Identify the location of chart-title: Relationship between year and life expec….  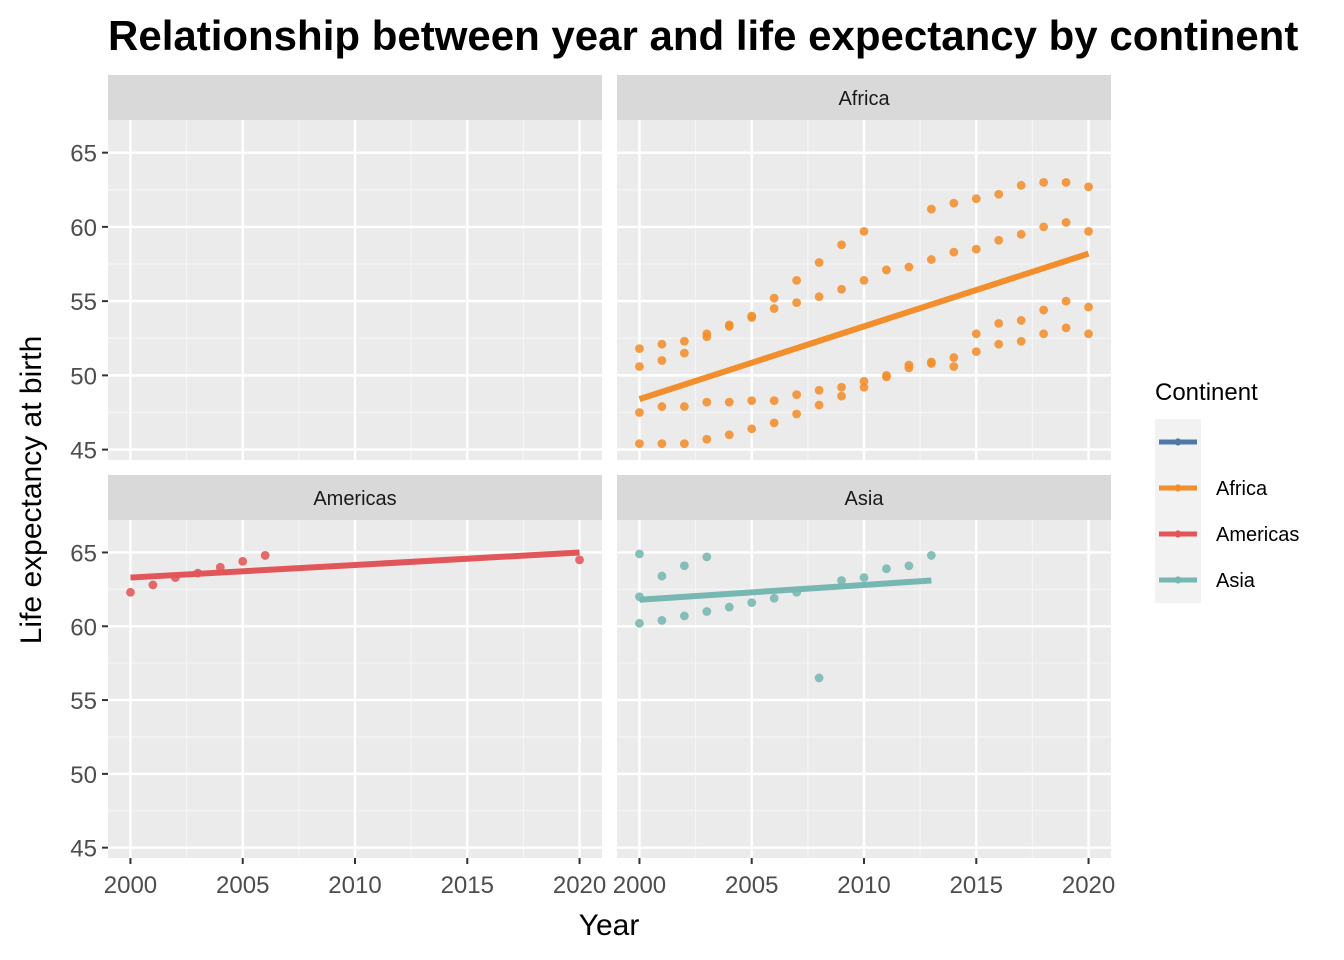
(703, 35).